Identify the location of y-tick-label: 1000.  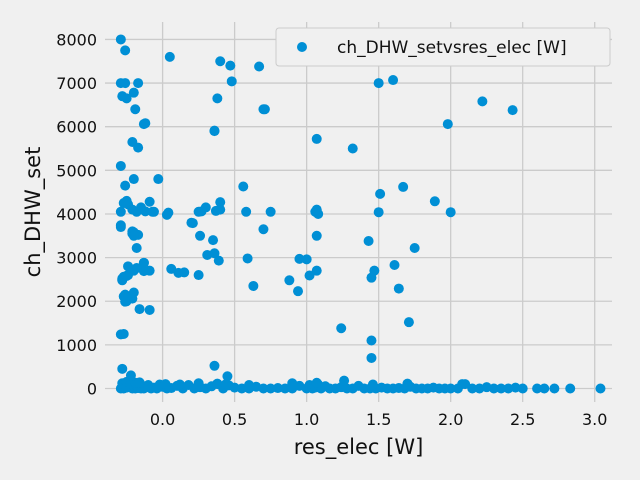
(76, 345).